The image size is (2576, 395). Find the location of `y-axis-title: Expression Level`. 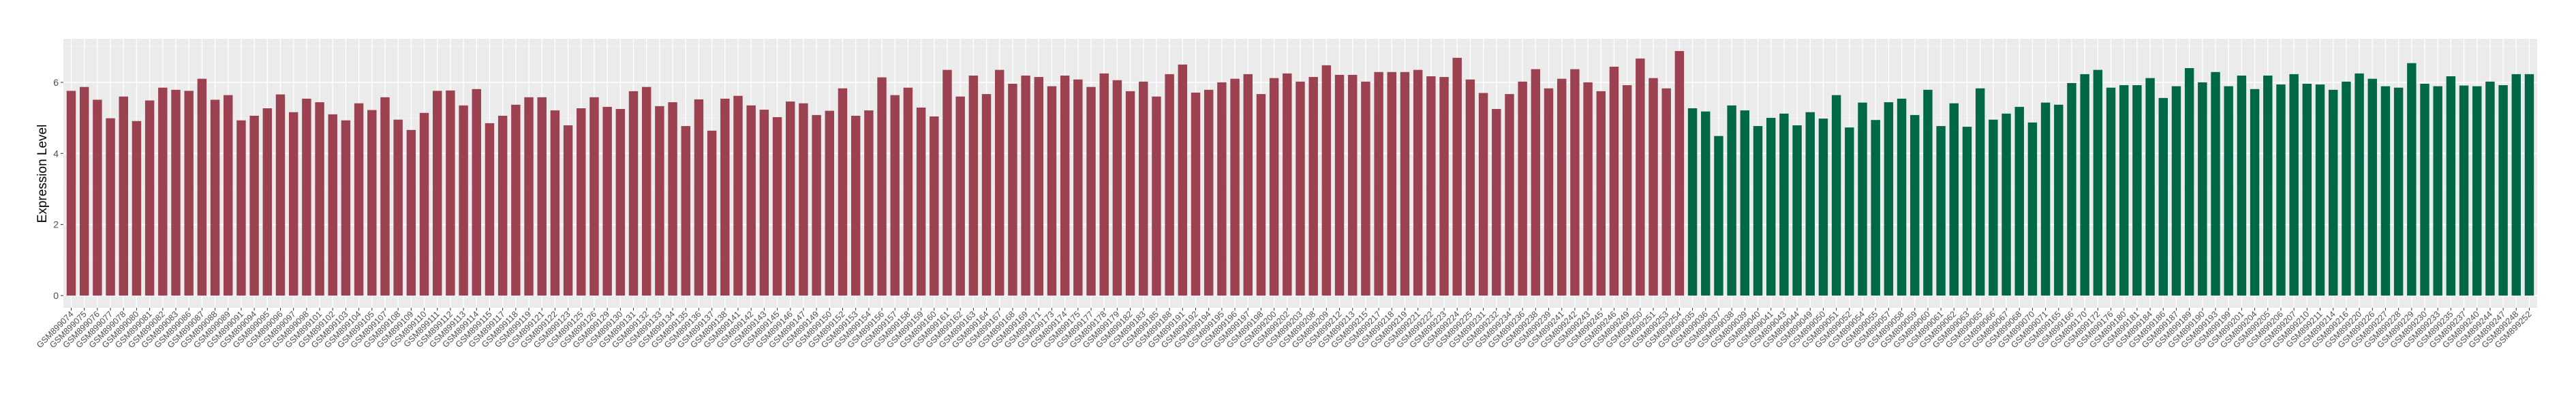

y-axis-title: Expression Level is located at coordinates (42, 174).